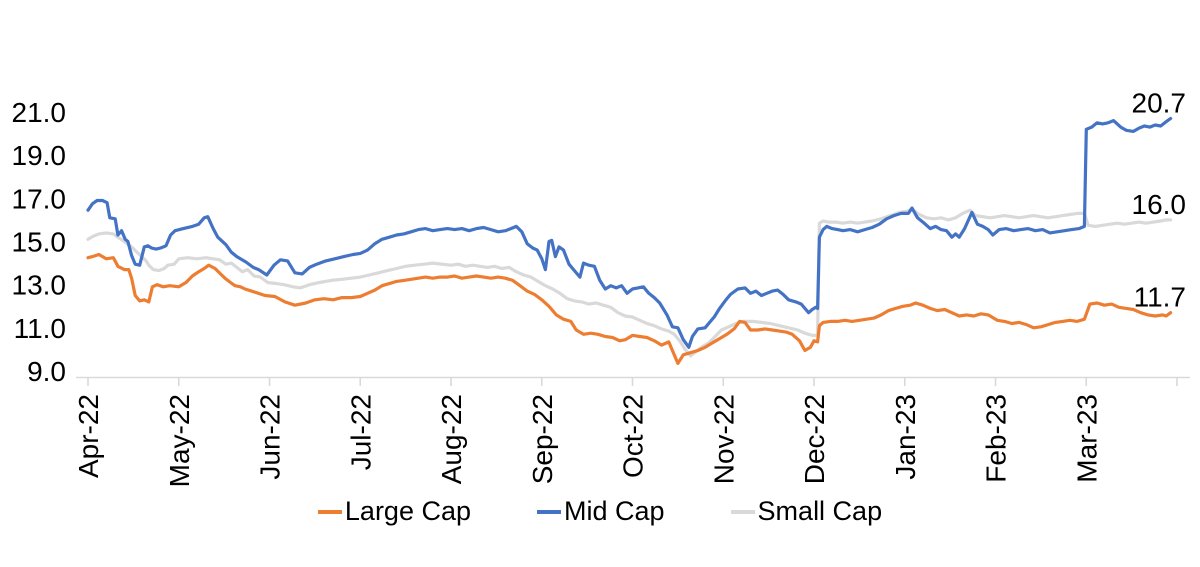 The width and height of the screenshot is (1200, 567). What do you see at coordinates (614, 511) in the screenshot?
I see `legend-label: Mid Cap` at bounding box center [614, 511].